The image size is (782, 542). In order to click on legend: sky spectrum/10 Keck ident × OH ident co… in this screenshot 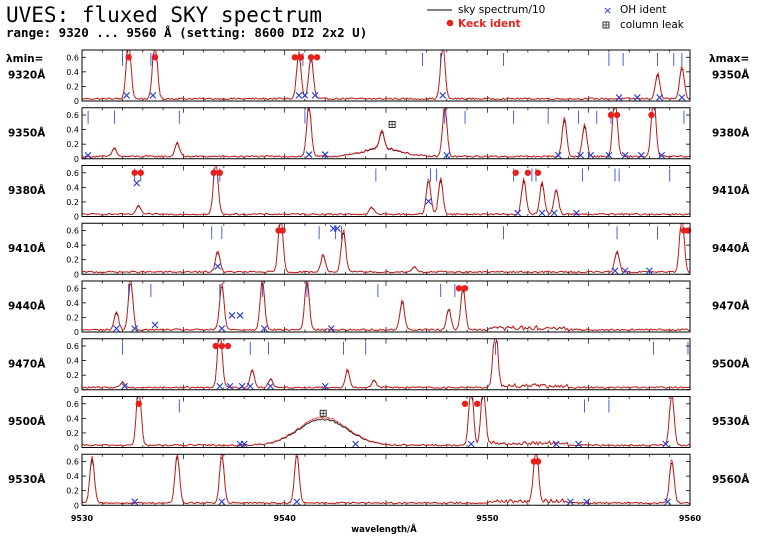, I will do `click(556, 17)`.